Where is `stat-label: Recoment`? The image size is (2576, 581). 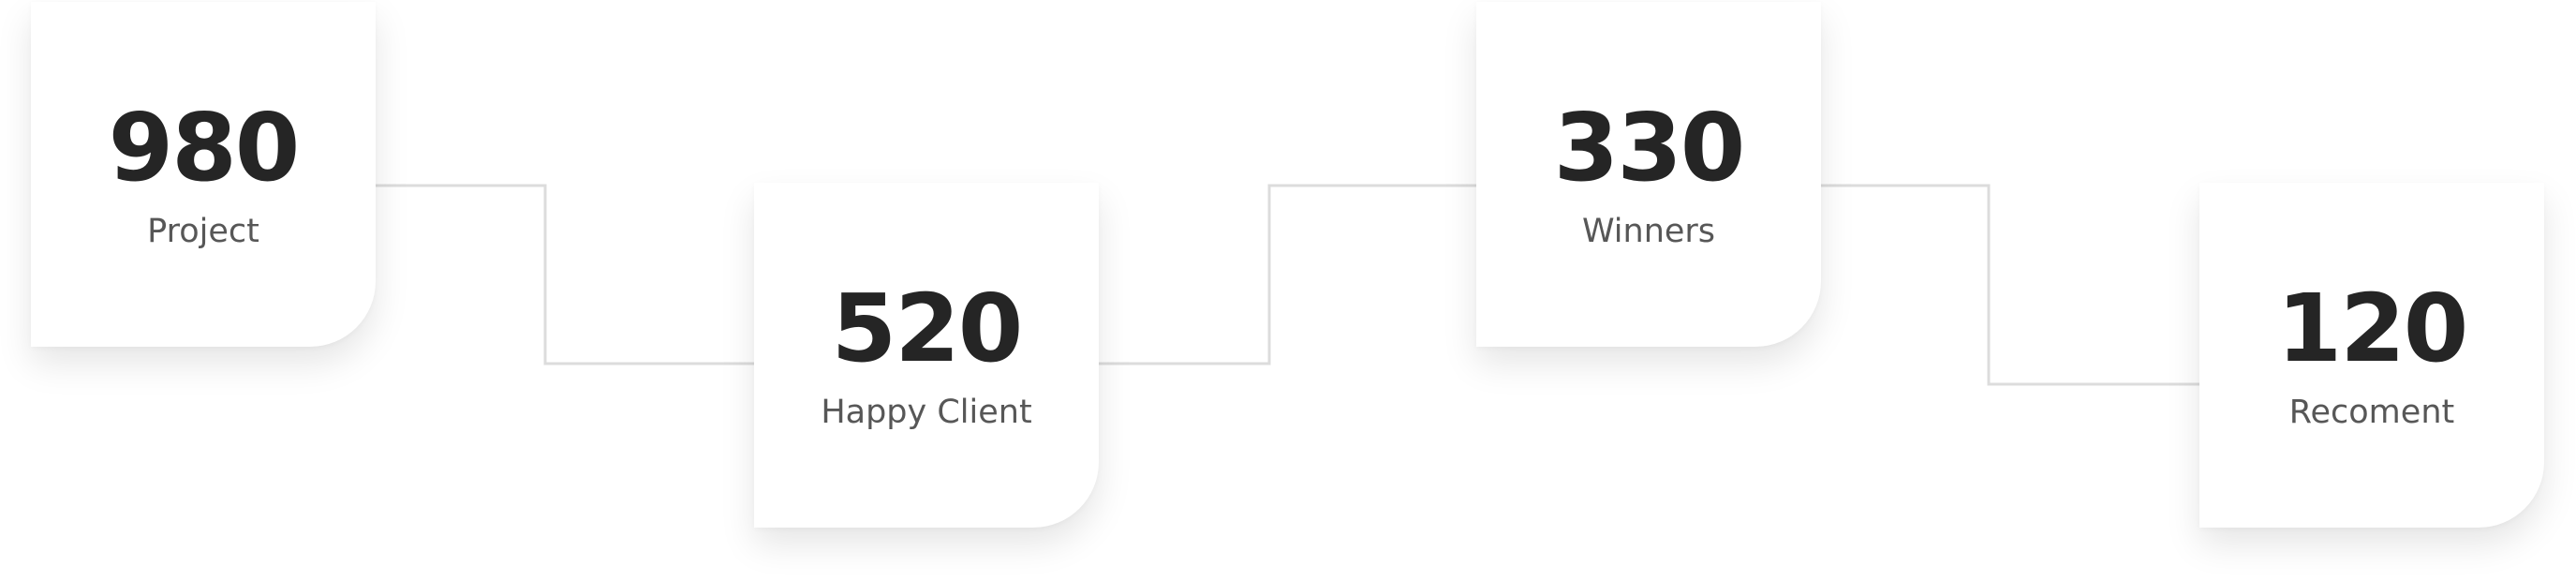
stat-label: Recoment is located at coordinates (2371, 412).